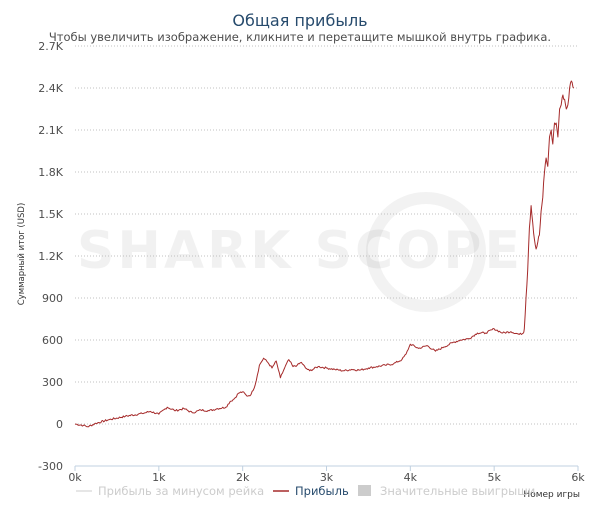 The height and width of the screenshot is (519, 600). I want to click on y-tick-label: 600, so click(52, 340).